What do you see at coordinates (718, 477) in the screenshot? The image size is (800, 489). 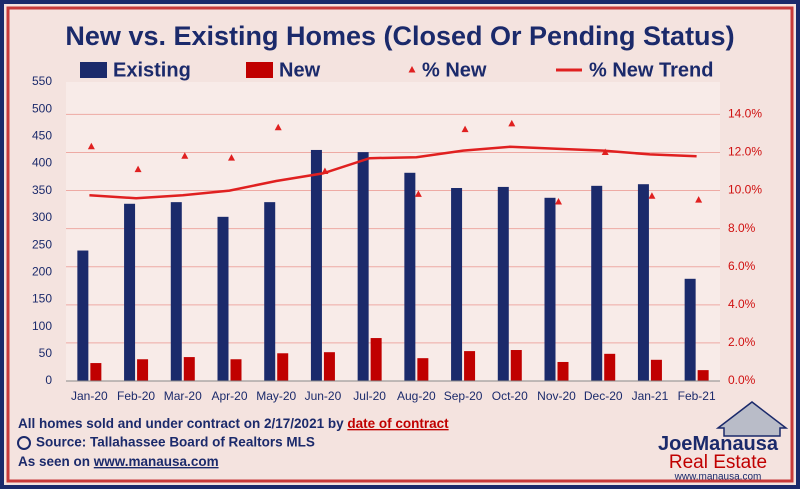 I see `logo-url: www.manausa.com` at bounding box center [718, 477].